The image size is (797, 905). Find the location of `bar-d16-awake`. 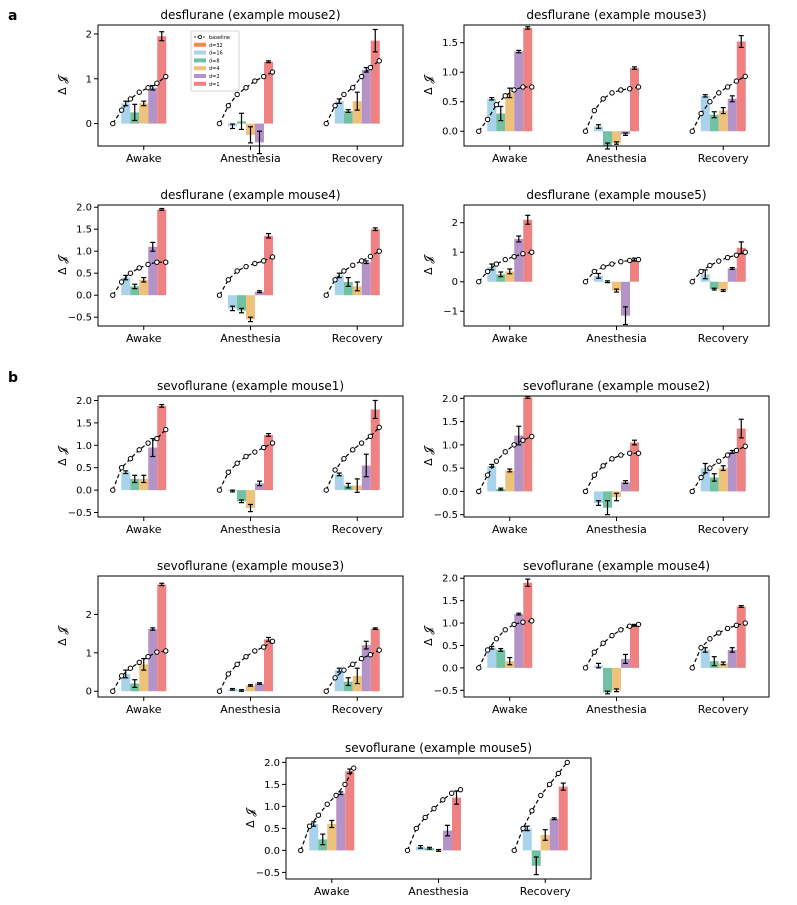

bar-d16-awake is located at coordinates (314, 837).